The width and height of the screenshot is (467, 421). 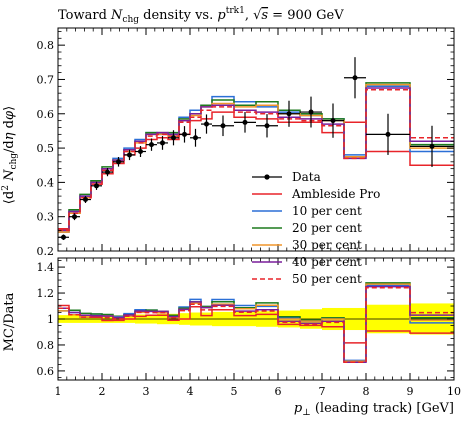 I want to click on x-tick-label: 5, so click(x=234, y=391).